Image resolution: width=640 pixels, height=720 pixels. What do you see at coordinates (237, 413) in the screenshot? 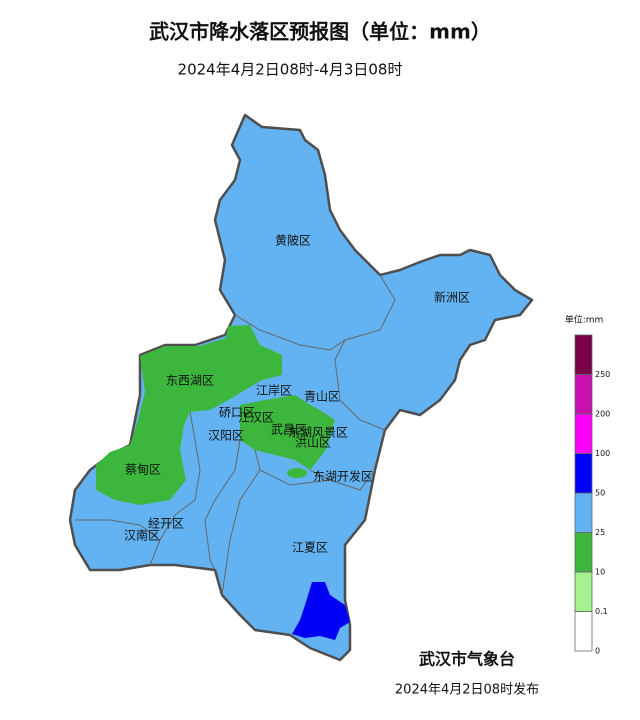
I see `district-label: 硚口区` at bounding box center [237, 413].